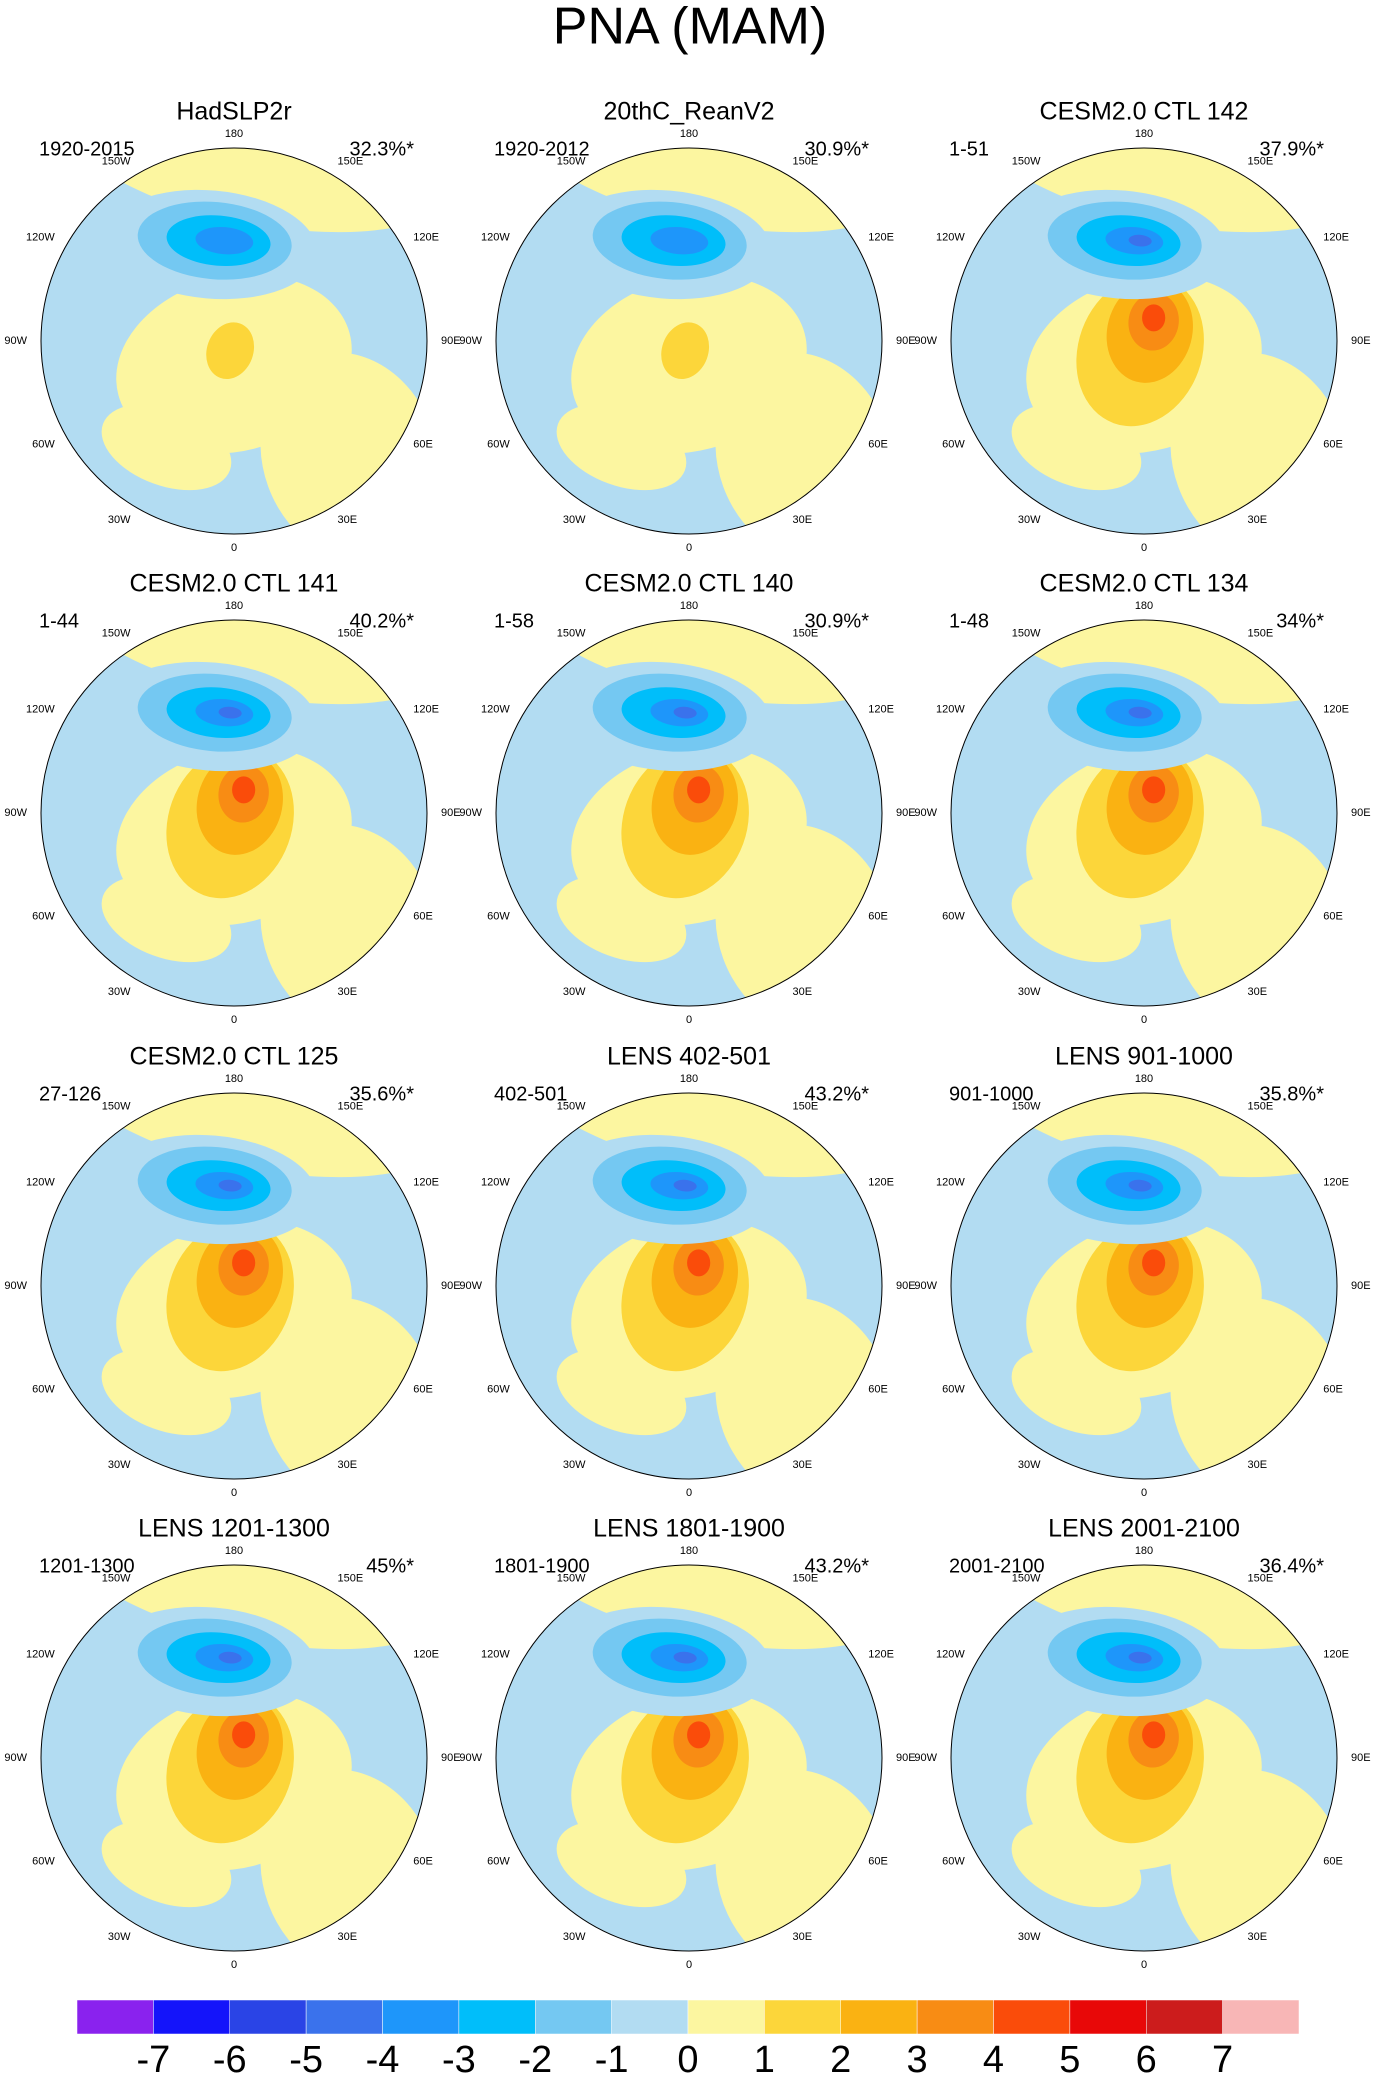 This screenshot has height=2091, width=1380. What do you see at coordinates (383, 2060) in the screenshot?
I see `colorbar-label: -4` at bounding box center [383, 2060].